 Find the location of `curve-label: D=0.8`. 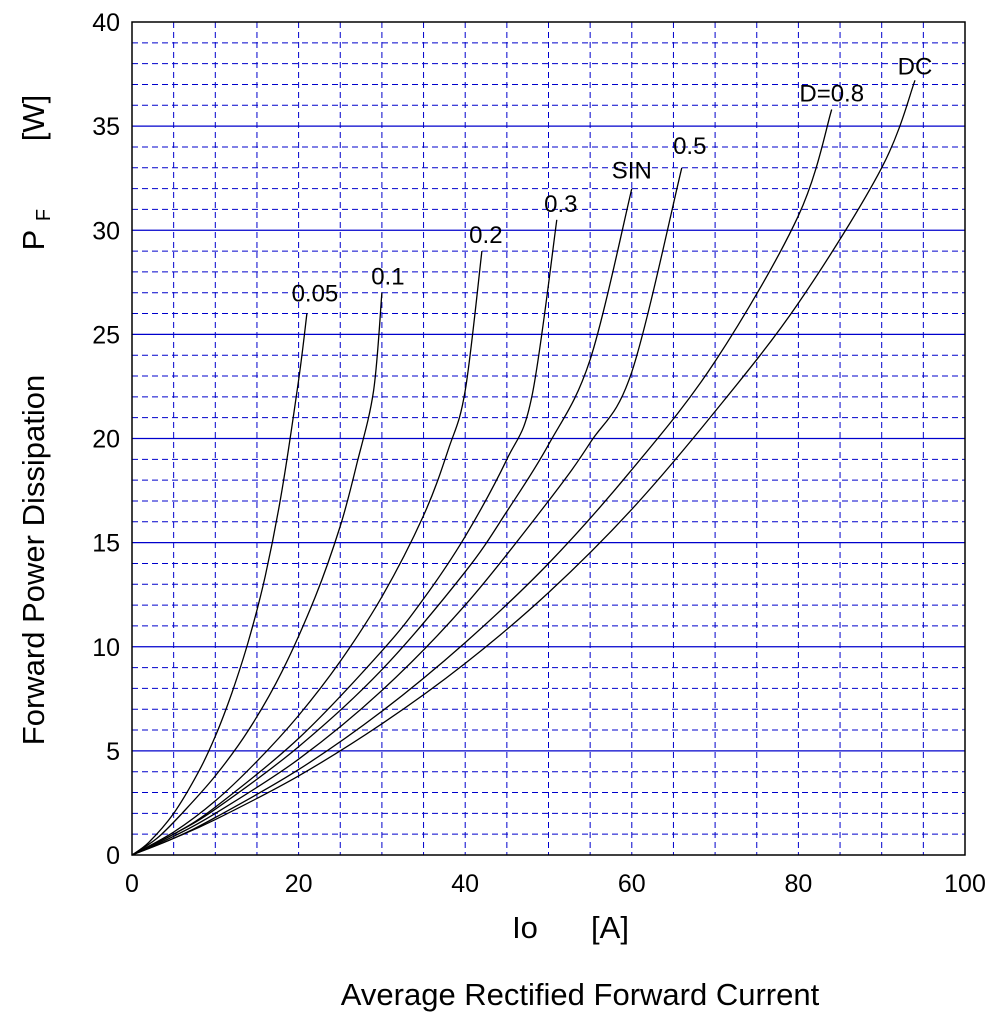

curve-label: D=0.8 is located at coordinates (831, 93).